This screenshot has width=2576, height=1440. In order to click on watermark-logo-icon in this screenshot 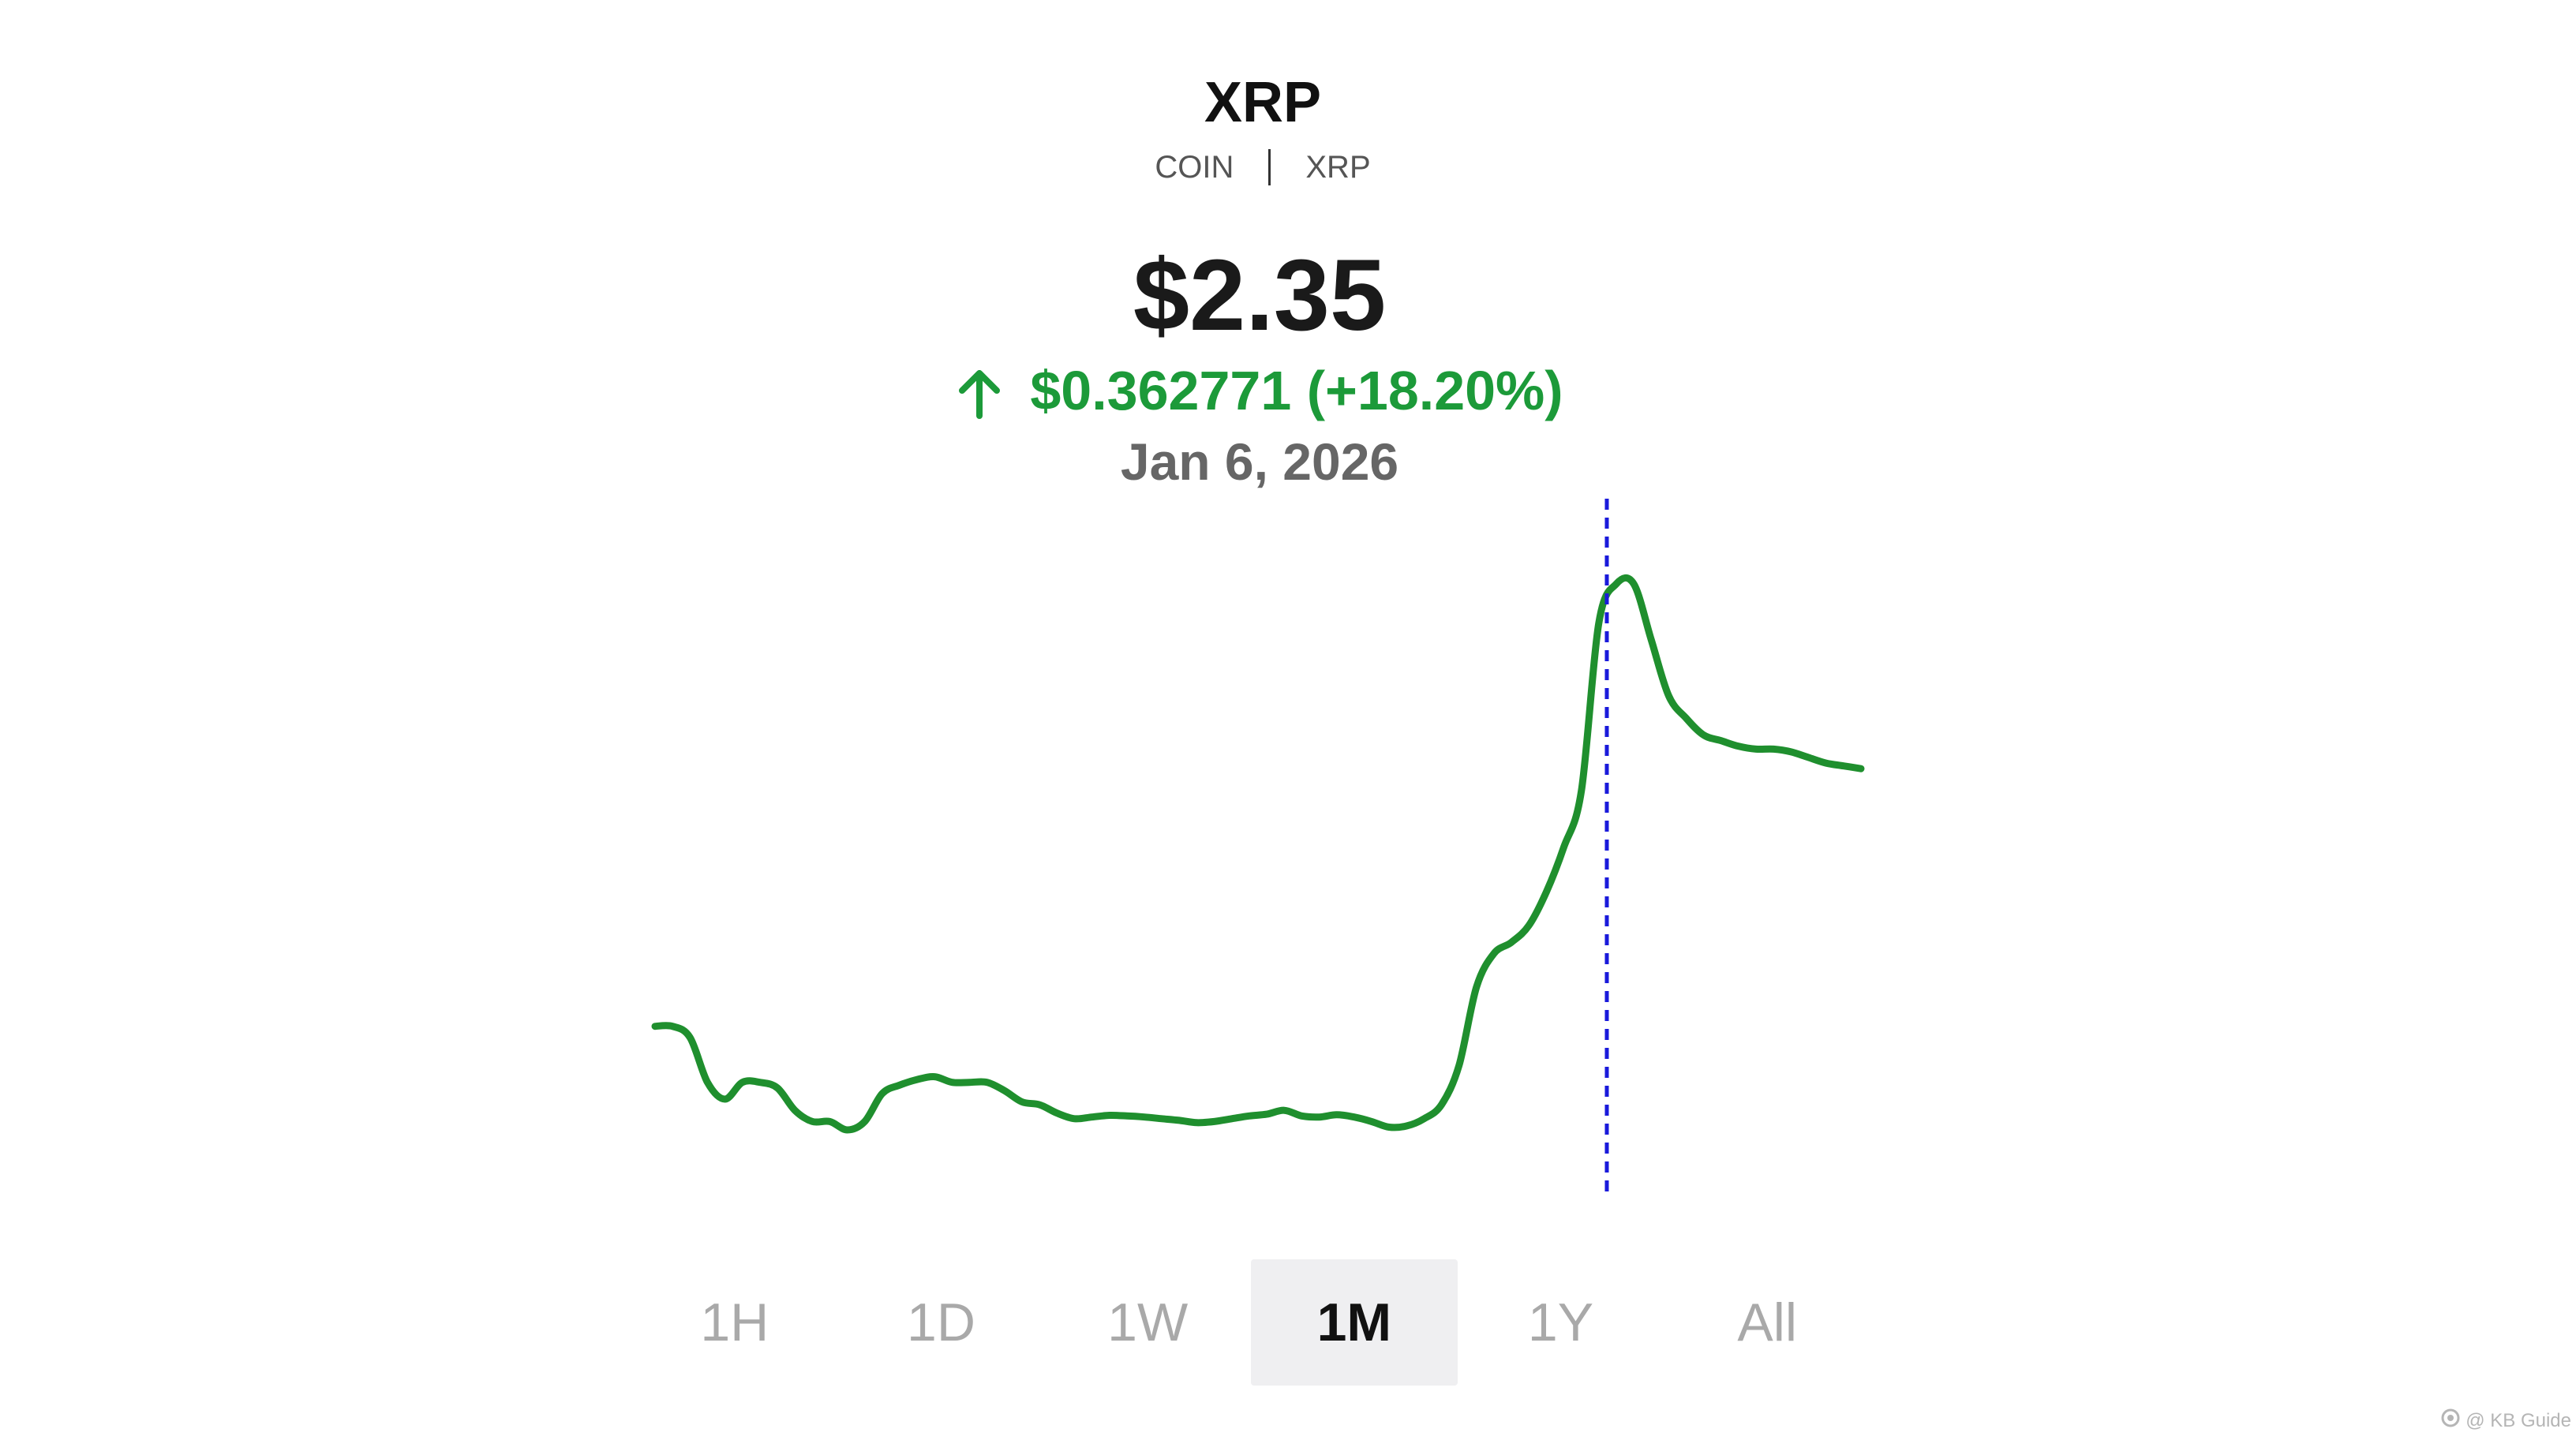, I will do `click(2450, 1421)`.